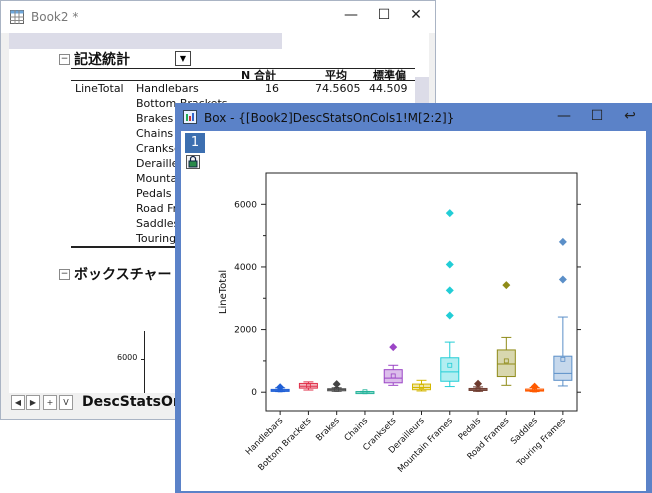 This screenshot has width=652, height=493. What do you see at coordinates (351, 15) in the screenshot?
I see `book-minimize-button: —` at bounding box center [351, 15].